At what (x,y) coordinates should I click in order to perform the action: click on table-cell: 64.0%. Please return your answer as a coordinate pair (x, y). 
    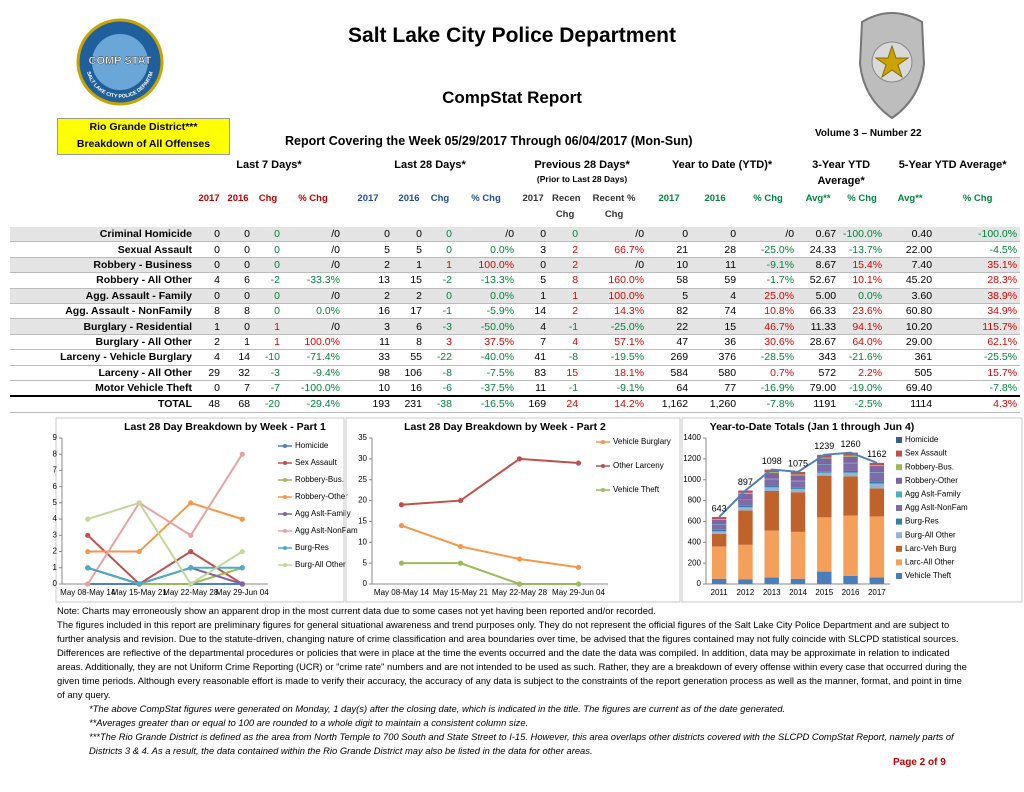
    Looking at the image, I should click on (862, 342).